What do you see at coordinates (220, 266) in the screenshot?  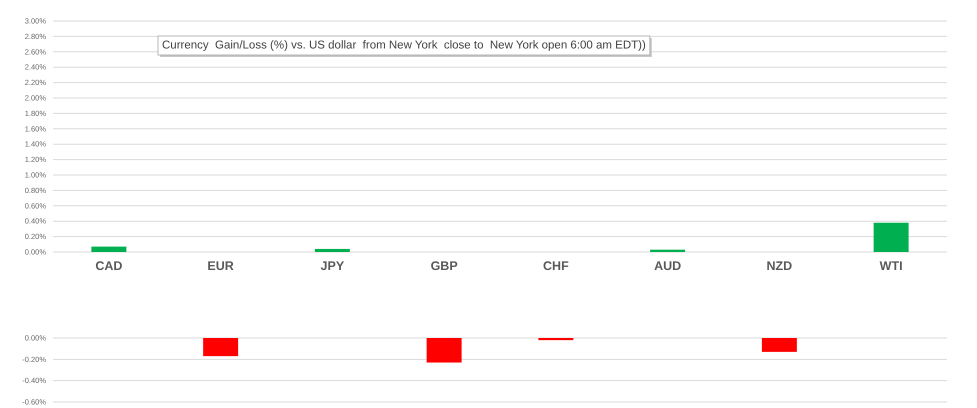 I see `x-tick-label: EUR` at bounding box center [220, 266].